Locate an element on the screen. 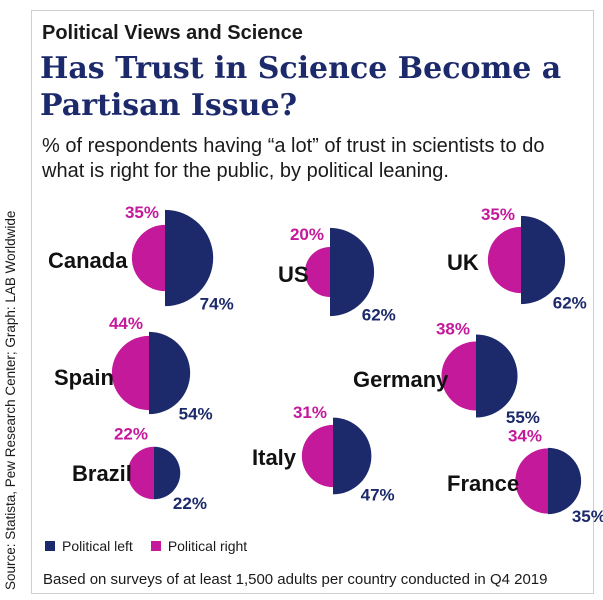 This screenshot has height=600, width=603. legend-label-left: Political left is located at coordinates (97, 546).